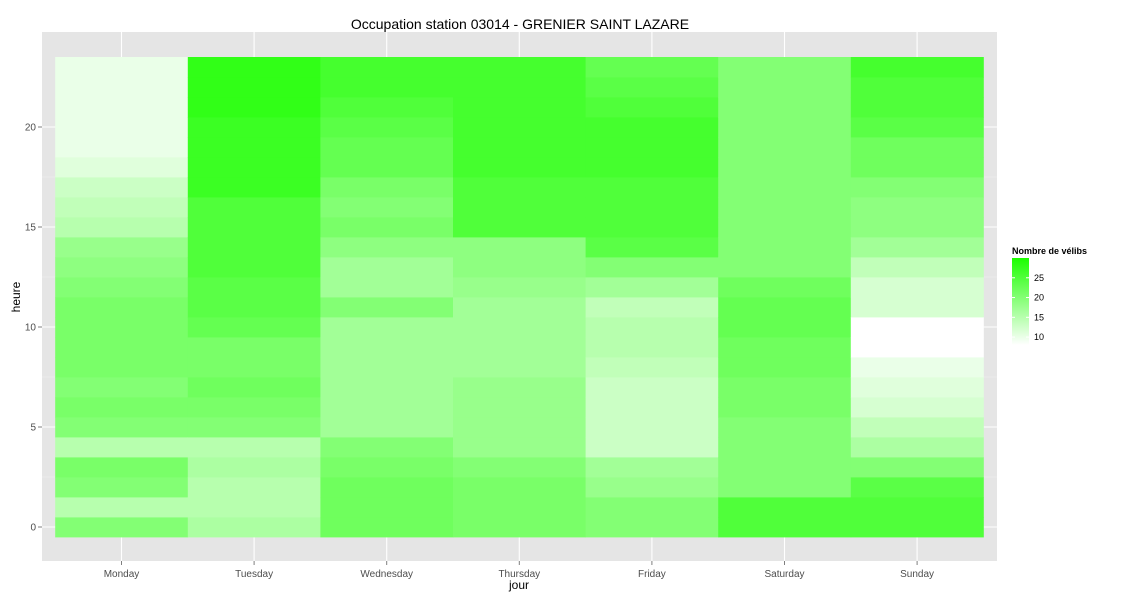 The width and height of the screenshot is (1125, 600). I want to click on legend-ticks: 10 15 20 25, so click(1028, 307).